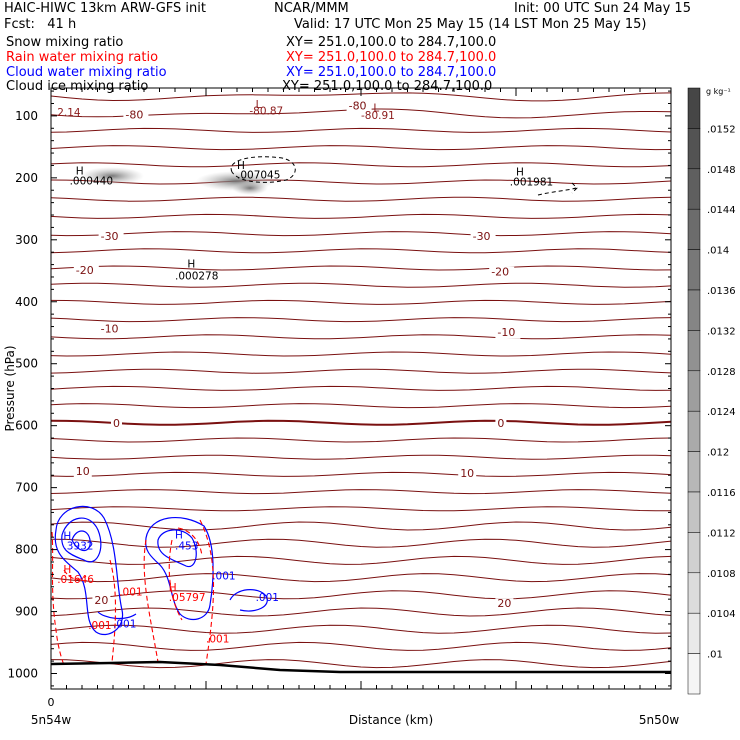 The image size is (740, 740). I want to click on extremum-label: .007045, so click(258, 175).